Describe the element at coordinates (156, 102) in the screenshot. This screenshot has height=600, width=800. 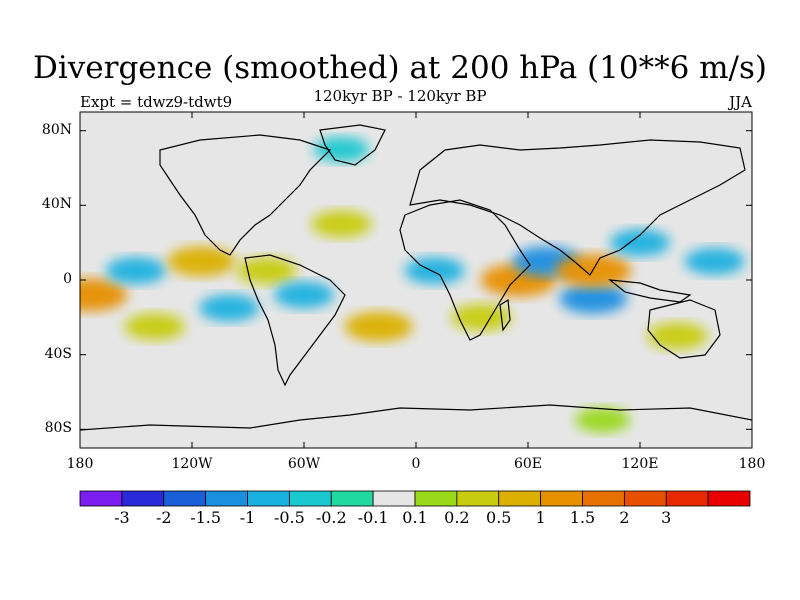
I see `experiment-label: Expt = tdwz9-tdwt9` at that location.